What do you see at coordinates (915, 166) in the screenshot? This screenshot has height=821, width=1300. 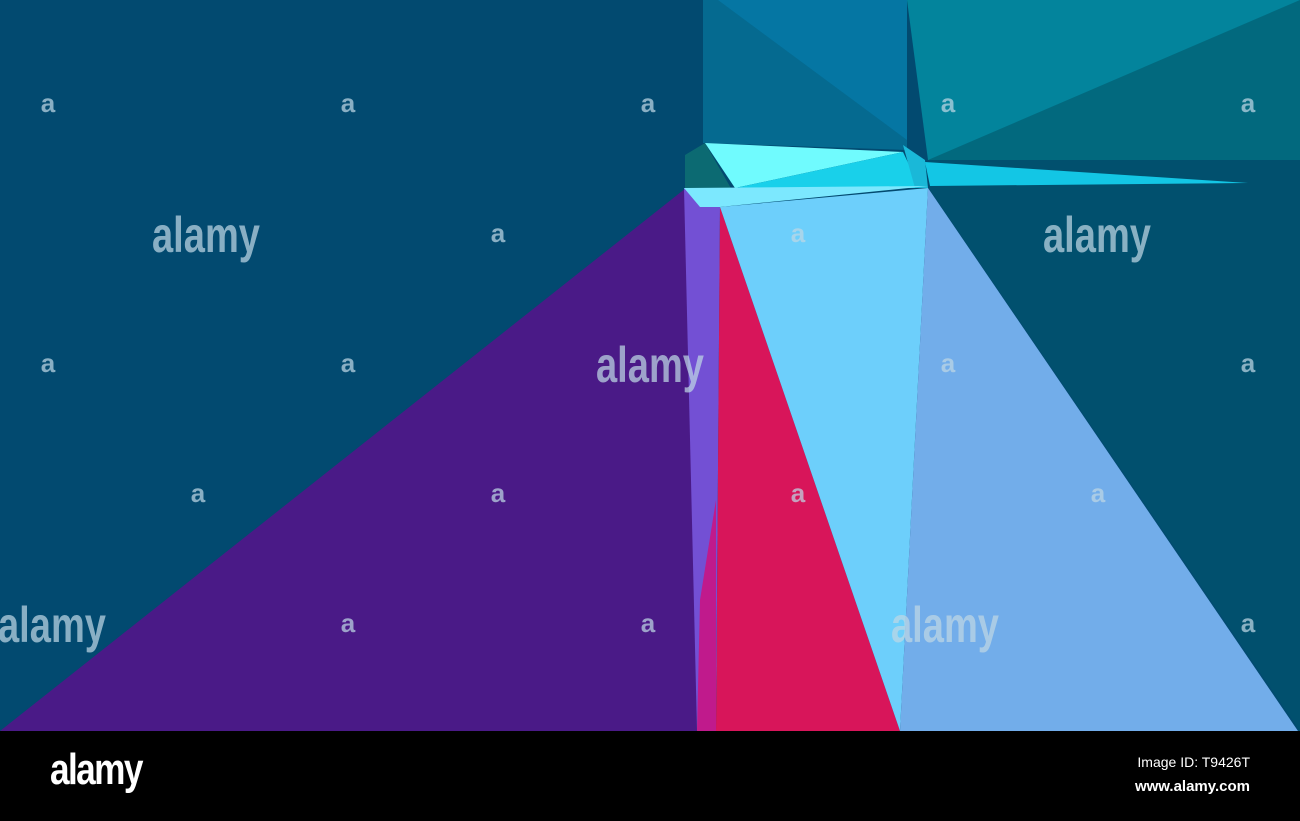 I see `cyan-edge` at bounding box center [915, 166].